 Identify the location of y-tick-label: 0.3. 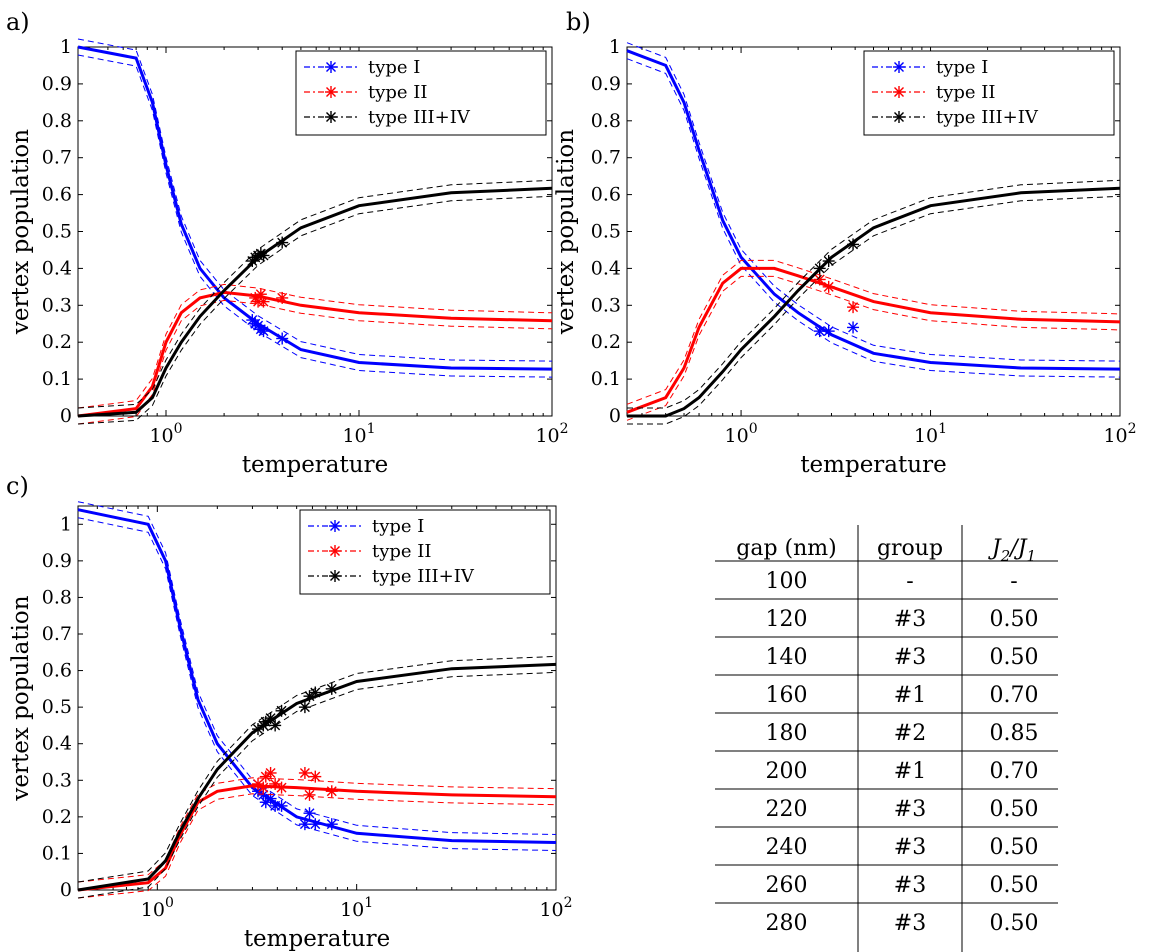
(57, 780).